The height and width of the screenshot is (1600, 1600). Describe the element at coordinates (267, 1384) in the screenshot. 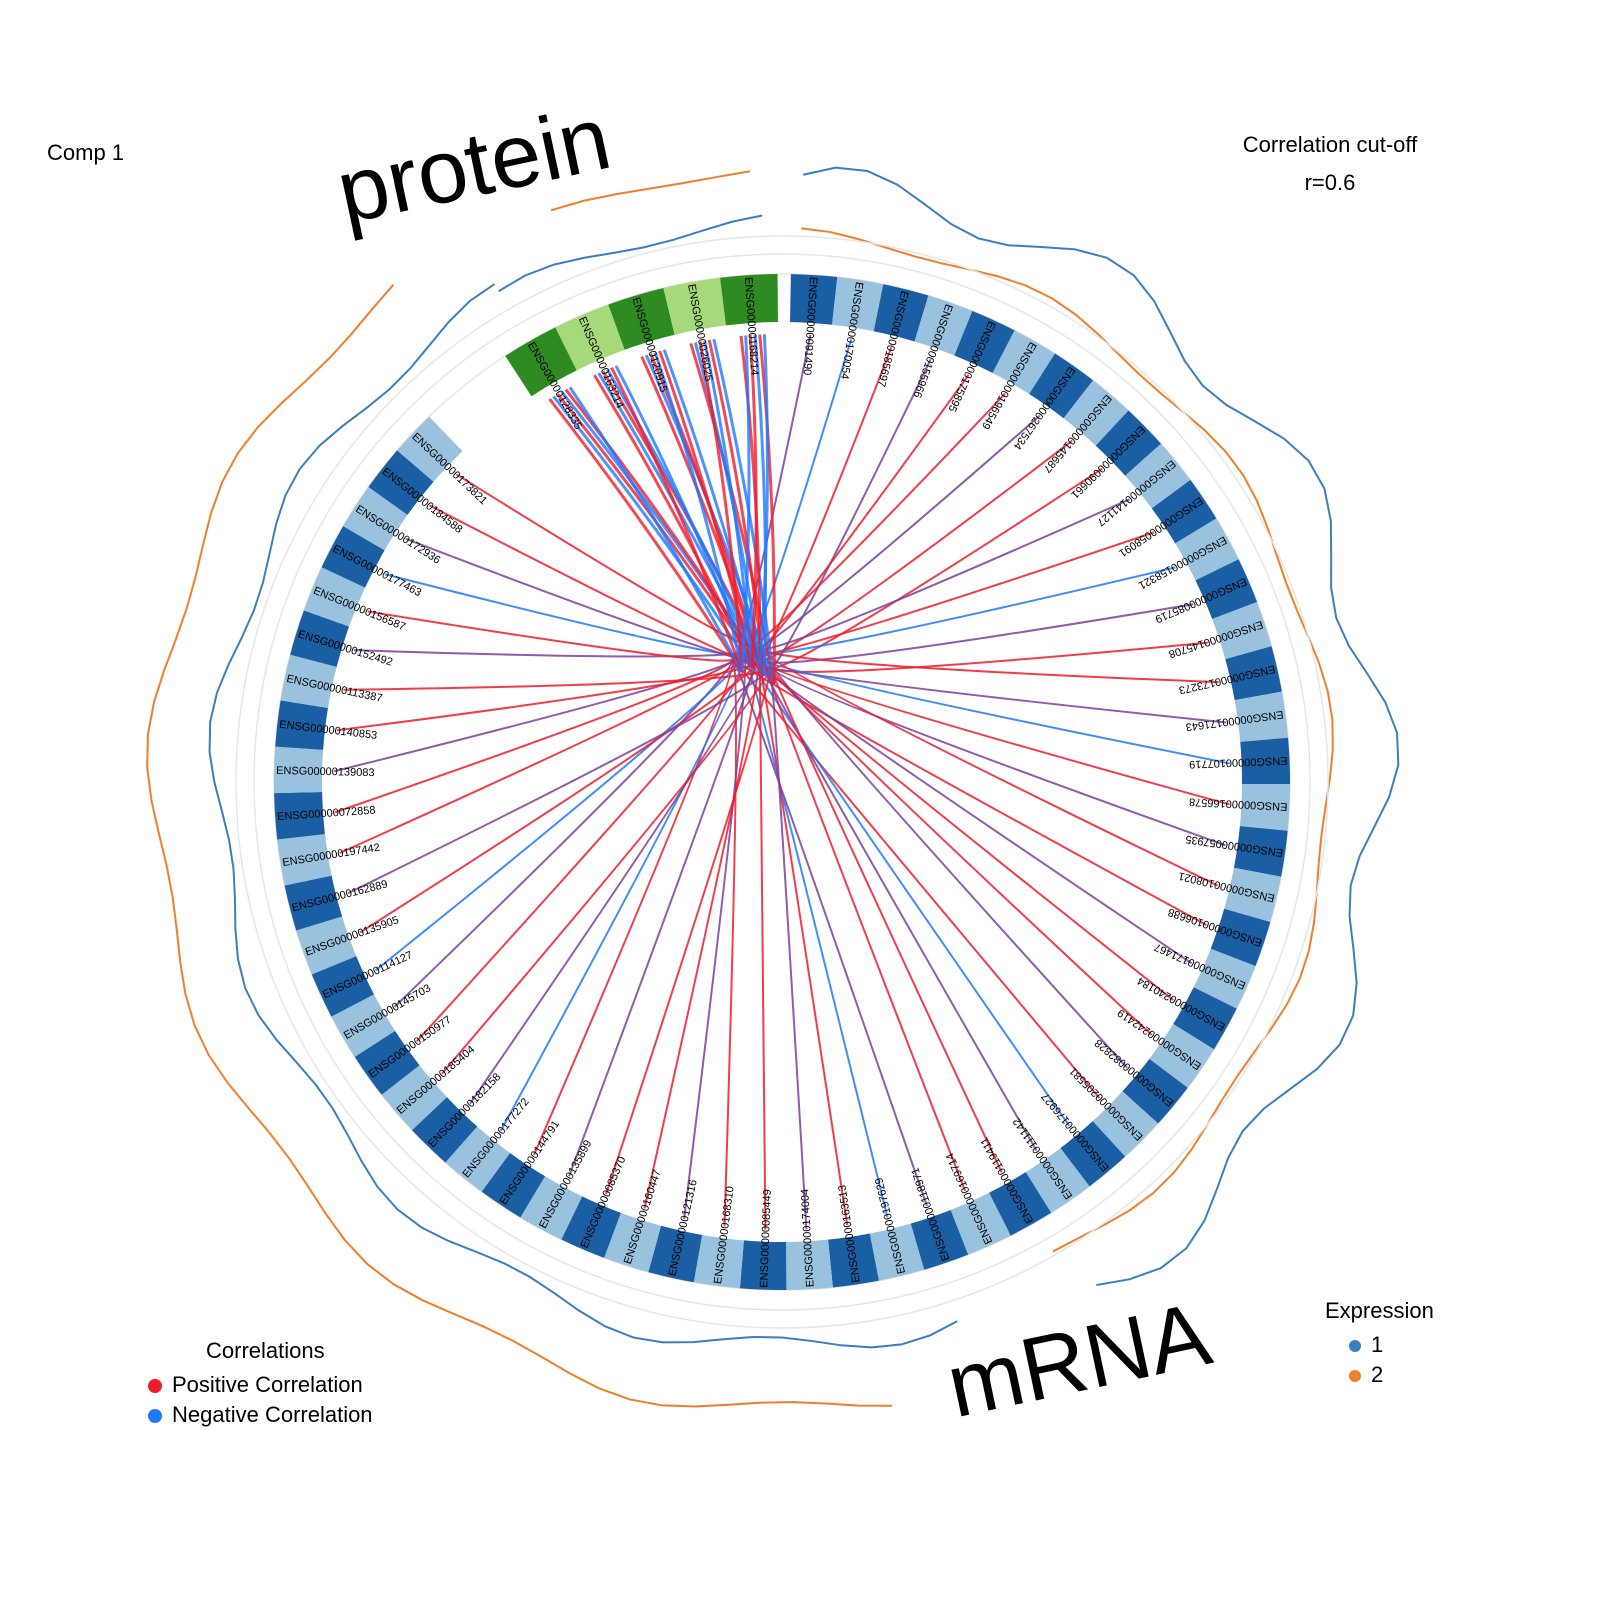

I see `legend-label-positive: Positive Correlation` at that location.